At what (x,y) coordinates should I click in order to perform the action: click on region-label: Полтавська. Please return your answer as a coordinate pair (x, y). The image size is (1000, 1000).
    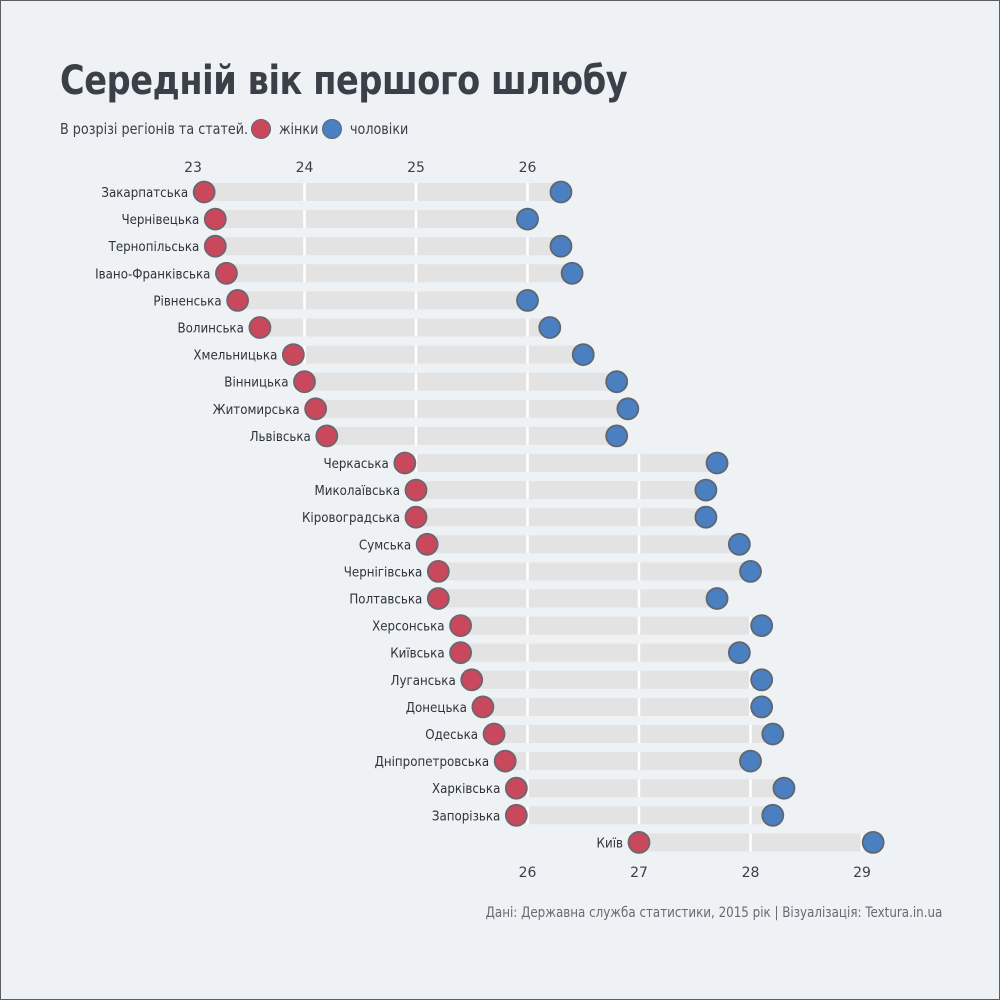
    Looking at the image, I should click on (385, 599).